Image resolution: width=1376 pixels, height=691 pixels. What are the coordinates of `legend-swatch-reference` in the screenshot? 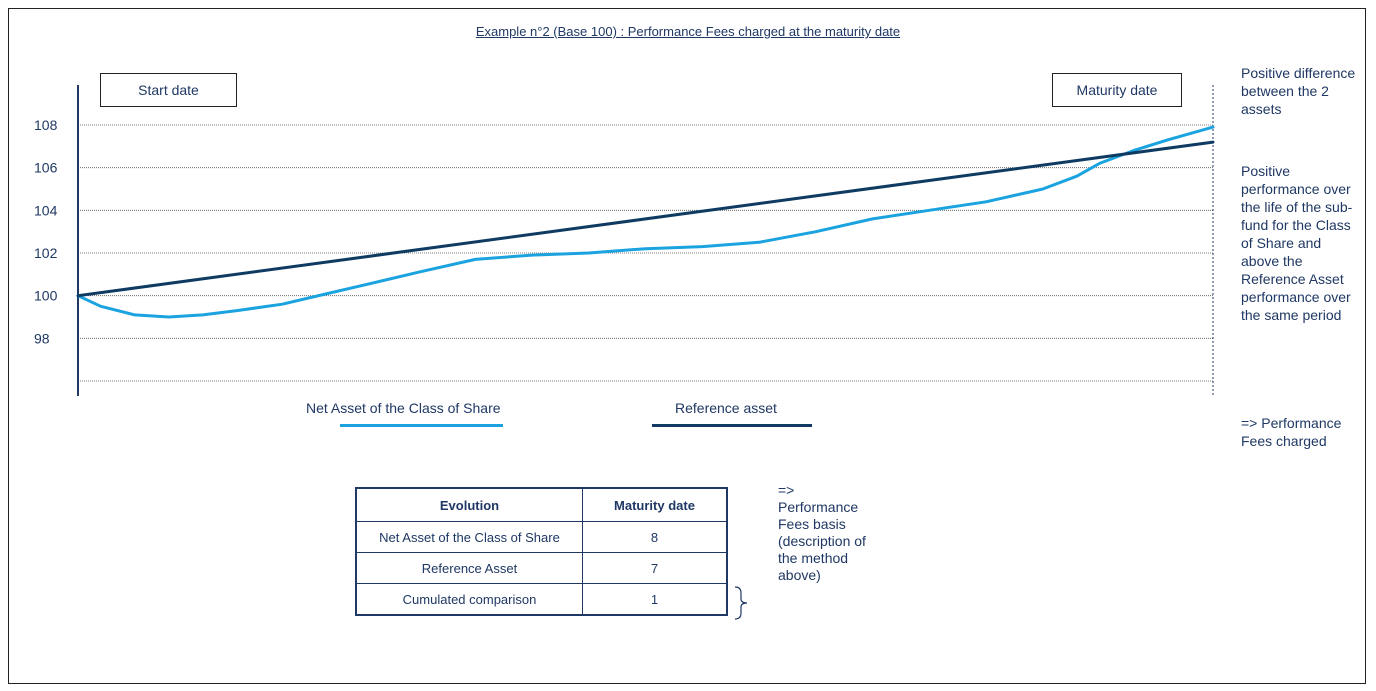 It's located at (732, 425).